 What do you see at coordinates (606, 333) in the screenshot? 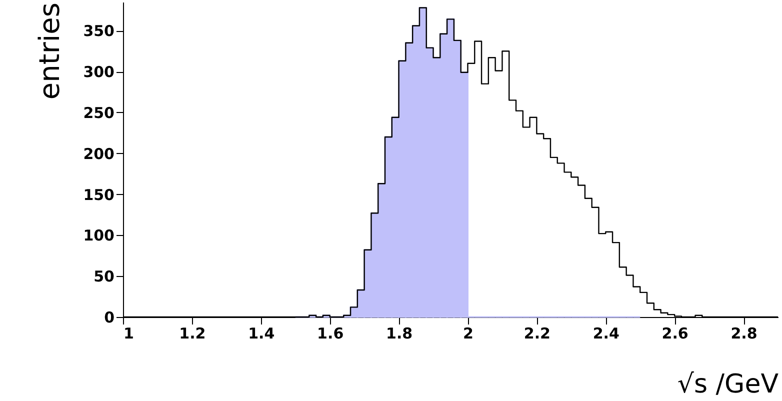
I see `x-tick-label: 2.4` at bounding box center [606, 333].